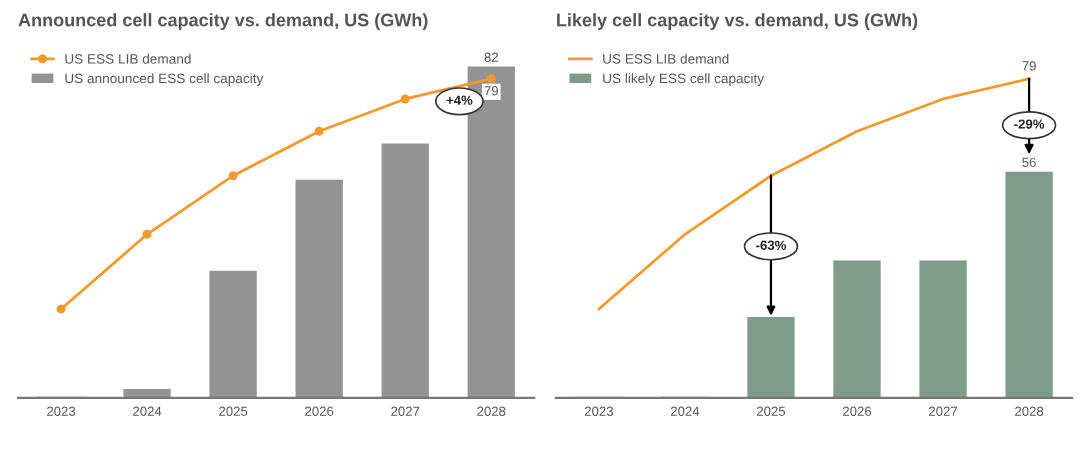 The image size is (1080, 472). I want to click on legend-label: US announced ESS cell capacity, so click(164, 79).